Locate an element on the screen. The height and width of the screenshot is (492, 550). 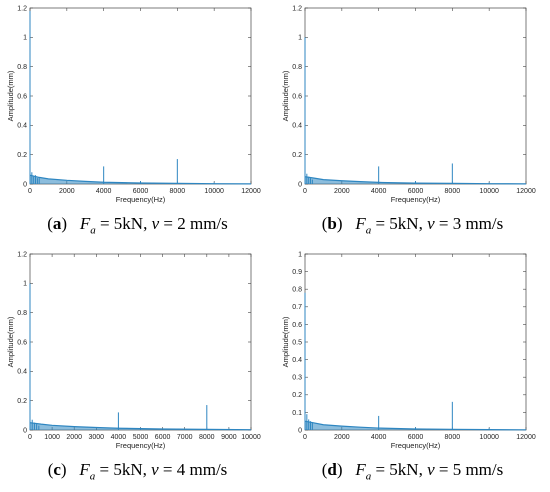
caption-letter: (b) is located at coordinates (338, 223).